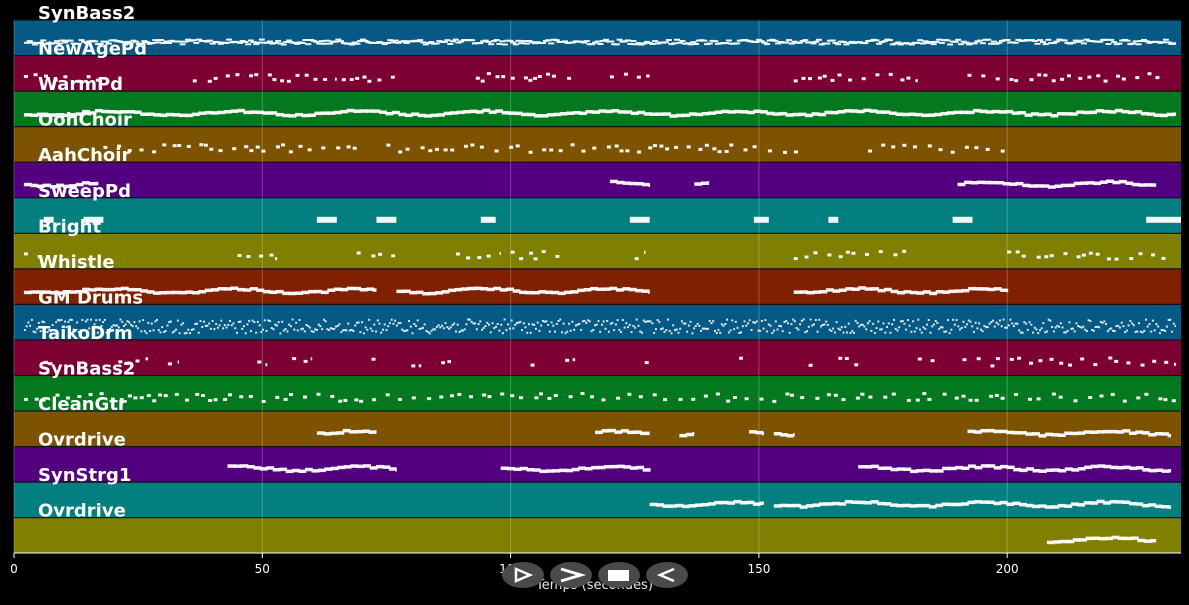  I want to click on stop-button, so click(619, 575).